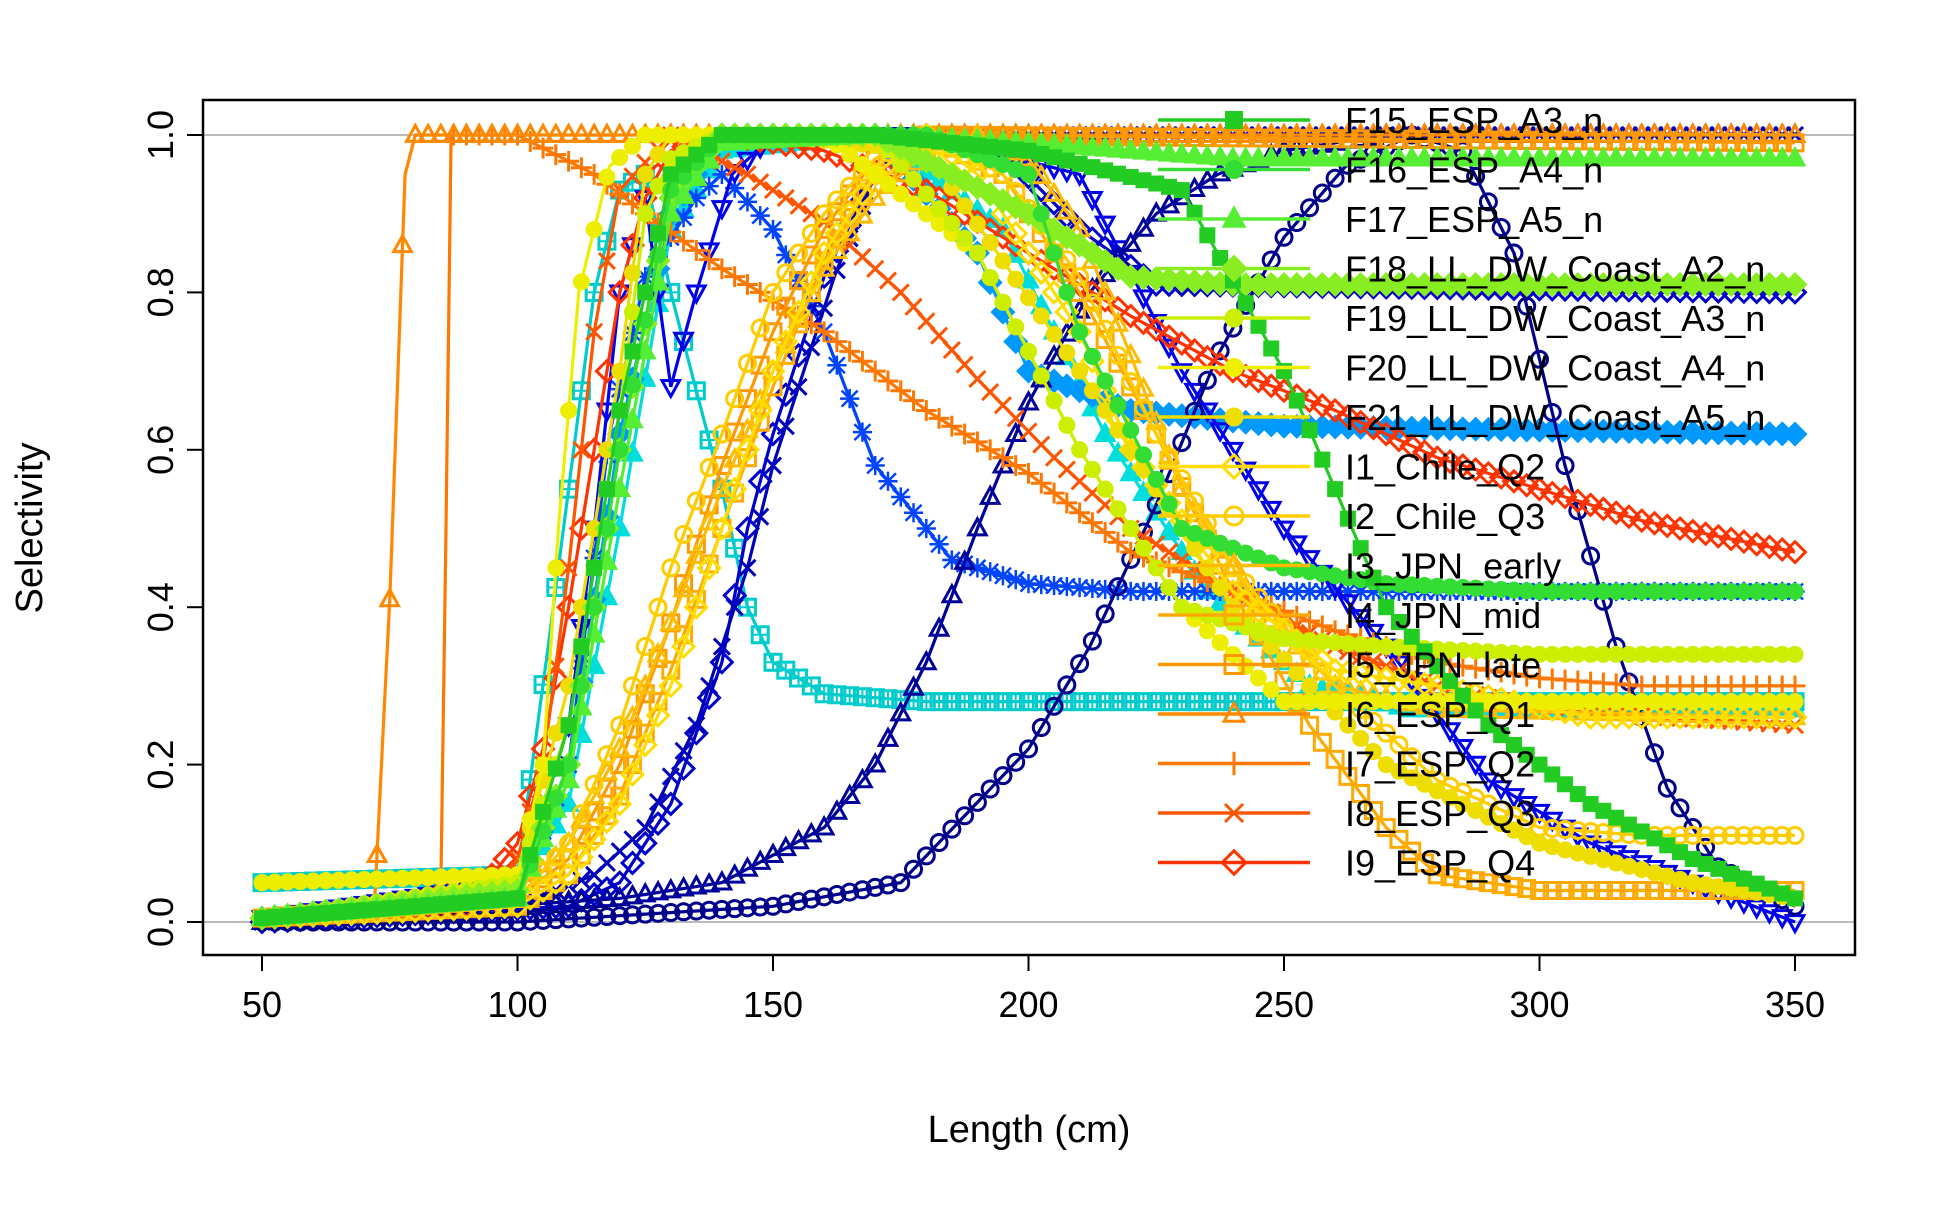 The image size is (1950, 1205). What do you see at coordinates (1380, 219) in the screenshot?
I see `legend-item: F17_ESP_A5_n` at bounding box center [1380, 219].